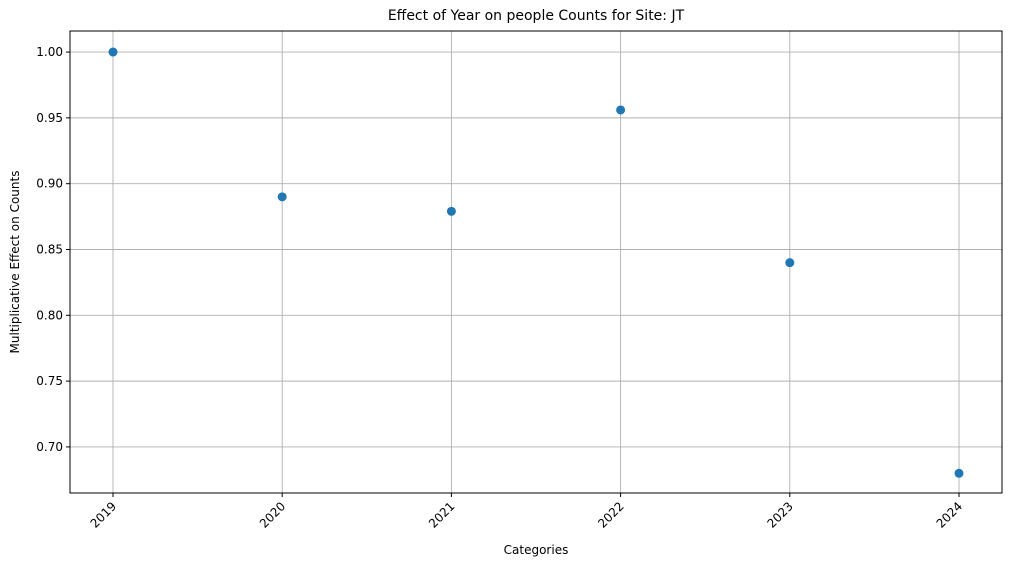 This screenshot has height=570, width=1010. What do you see at coordinates (526, 512) in the screenshot?
I see `x-axis-ticks: 2019 2020 2021 2022 2023 2024` at bounding box center [526, 512].